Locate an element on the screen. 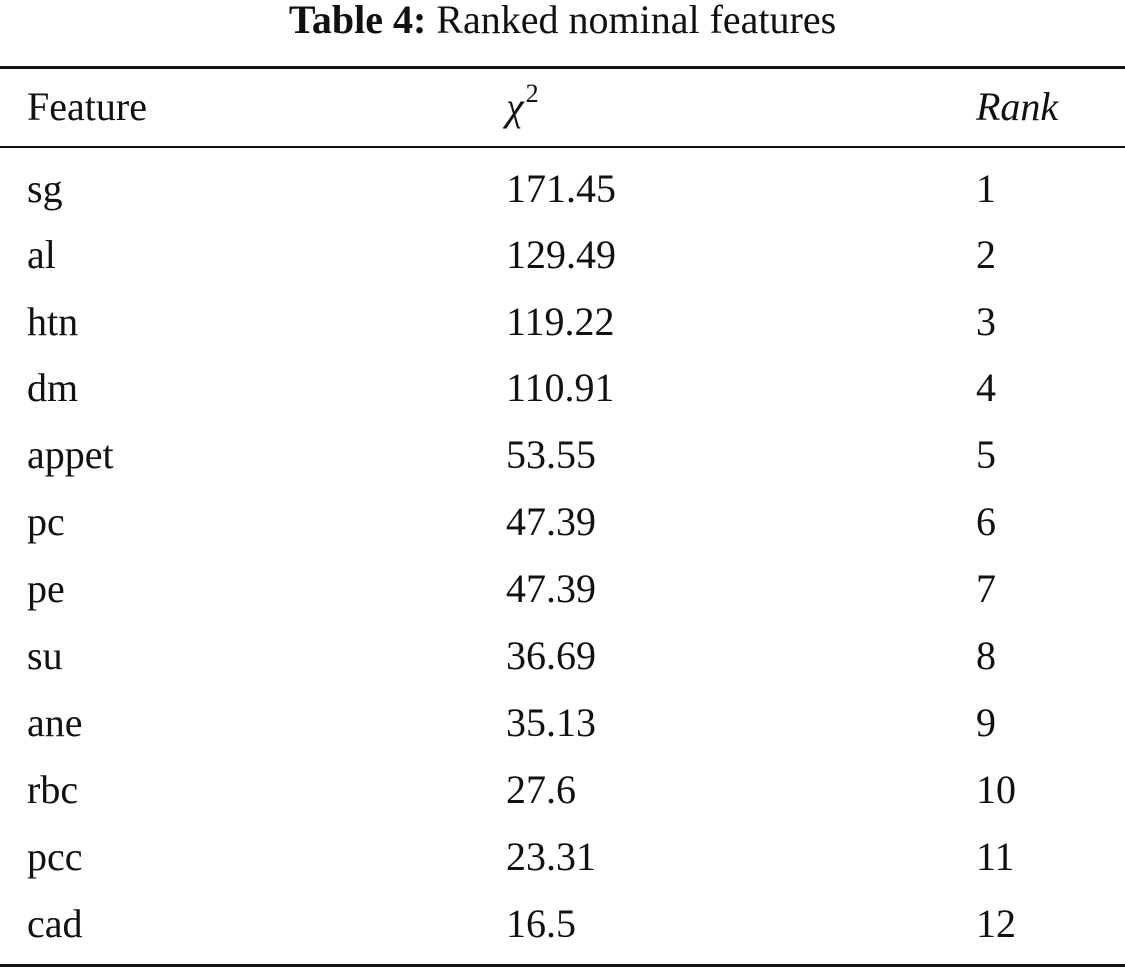 This screenshot has height=968, width=1125. cell-feature: pc is located at coordinates (46, 521).